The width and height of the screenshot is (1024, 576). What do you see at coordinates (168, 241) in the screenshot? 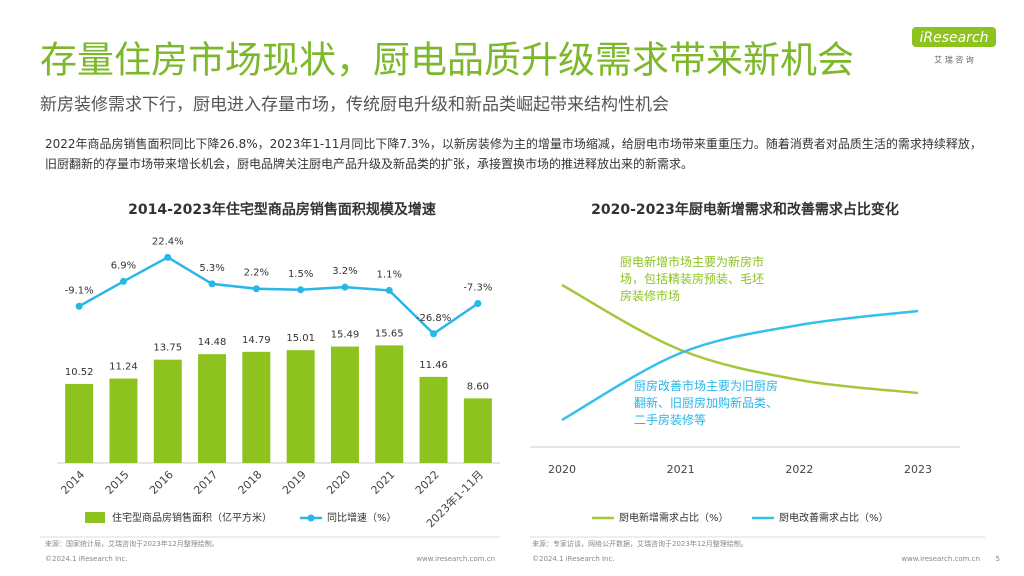
I see `data-label: 22.4%` at bounding box center [168, 241].